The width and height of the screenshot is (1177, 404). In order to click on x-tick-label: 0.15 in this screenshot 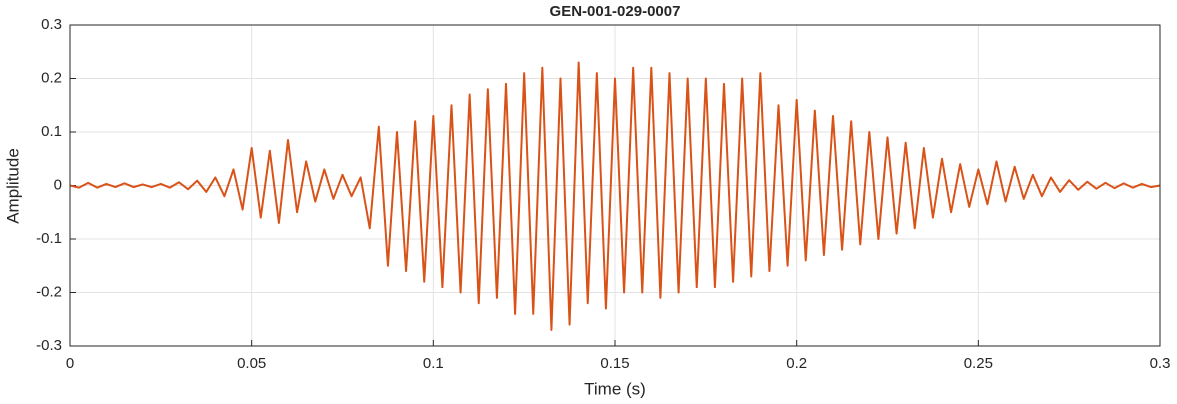, I will do `click(614, 363)`.